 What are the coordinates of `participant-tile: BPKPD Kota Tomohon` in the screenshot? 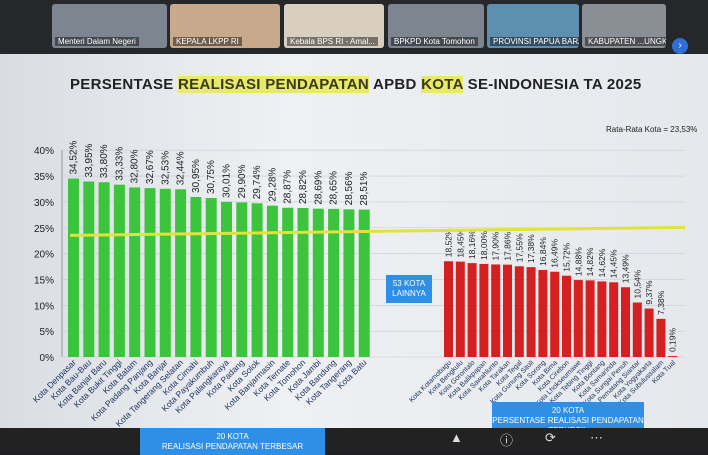 It's located at (436, 26).